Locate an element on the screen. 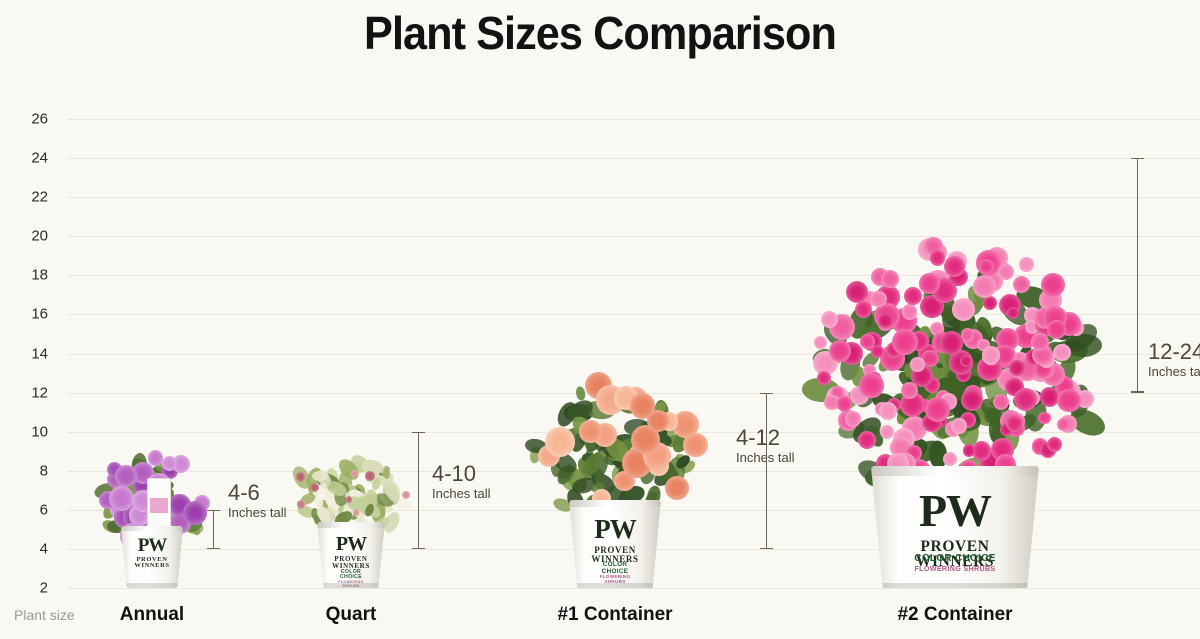 This screenshot has height=639, width=1200. y-axis-tick-8: 8 is located at coordinates (43, 471).